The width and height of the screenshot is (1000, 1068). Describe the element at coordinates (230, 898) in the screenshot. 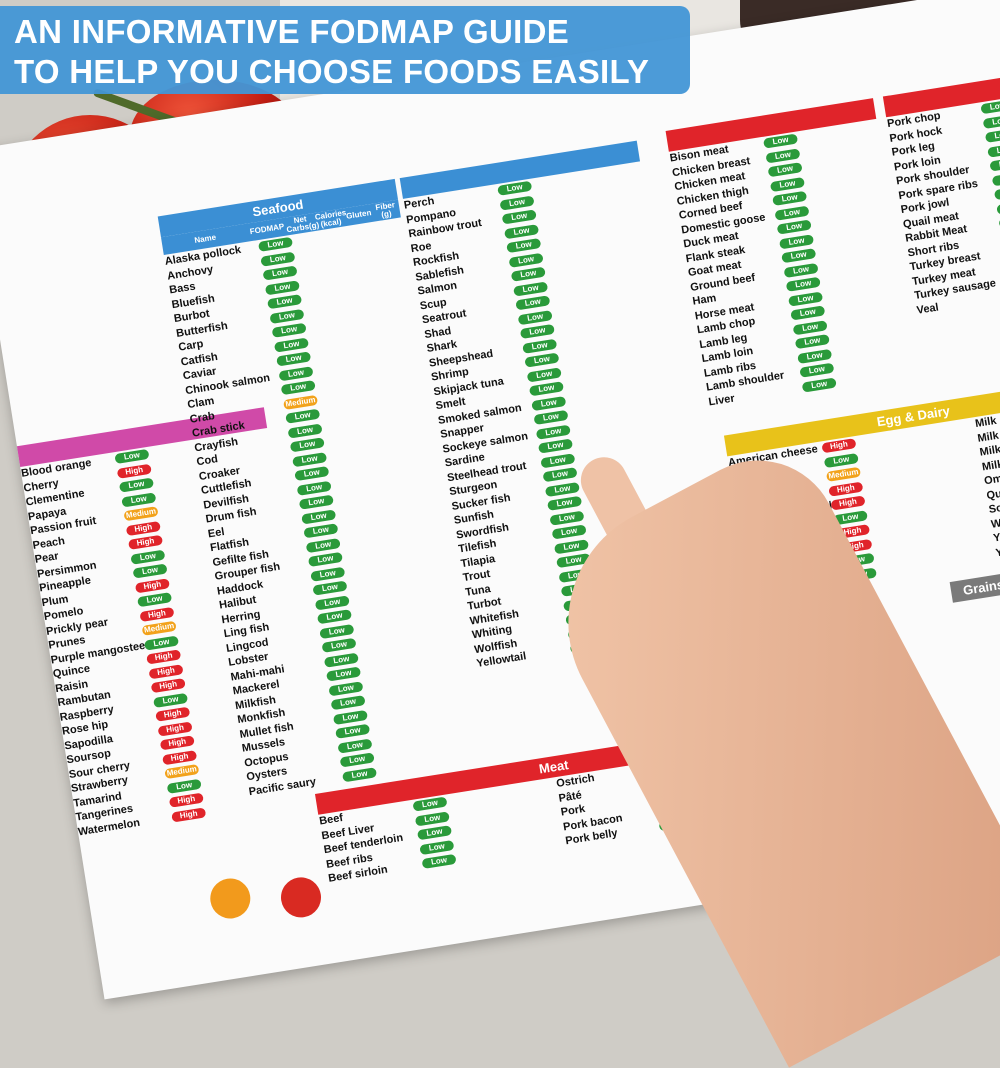

I see `orange-illustration` at that location.